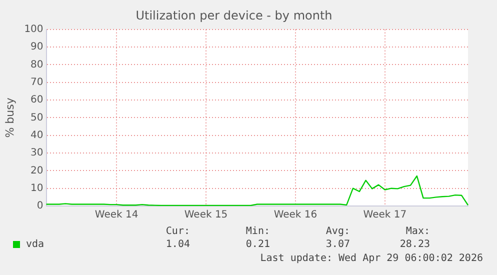 Image resolution: width=497 pixels, height=275 pixels. I want to click on text: 0.21, so click(257, 244).